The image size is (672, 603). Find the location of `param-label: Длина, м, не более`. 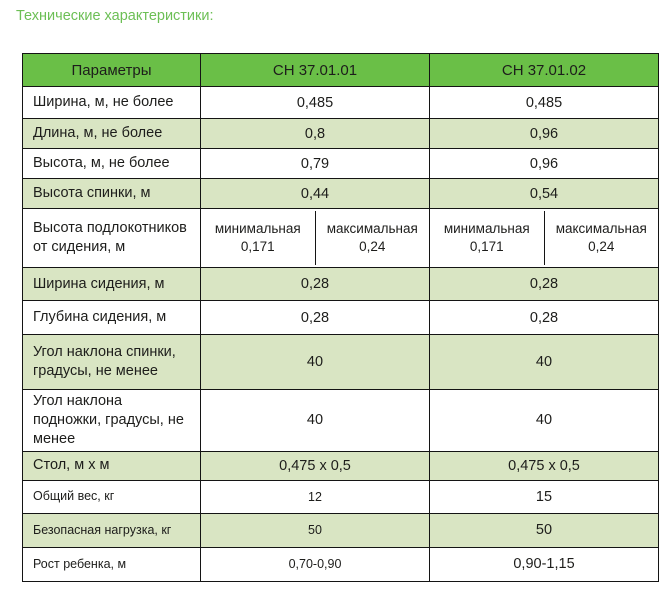

param-label: Длина, м, не более is located at coordinates (111, 133).